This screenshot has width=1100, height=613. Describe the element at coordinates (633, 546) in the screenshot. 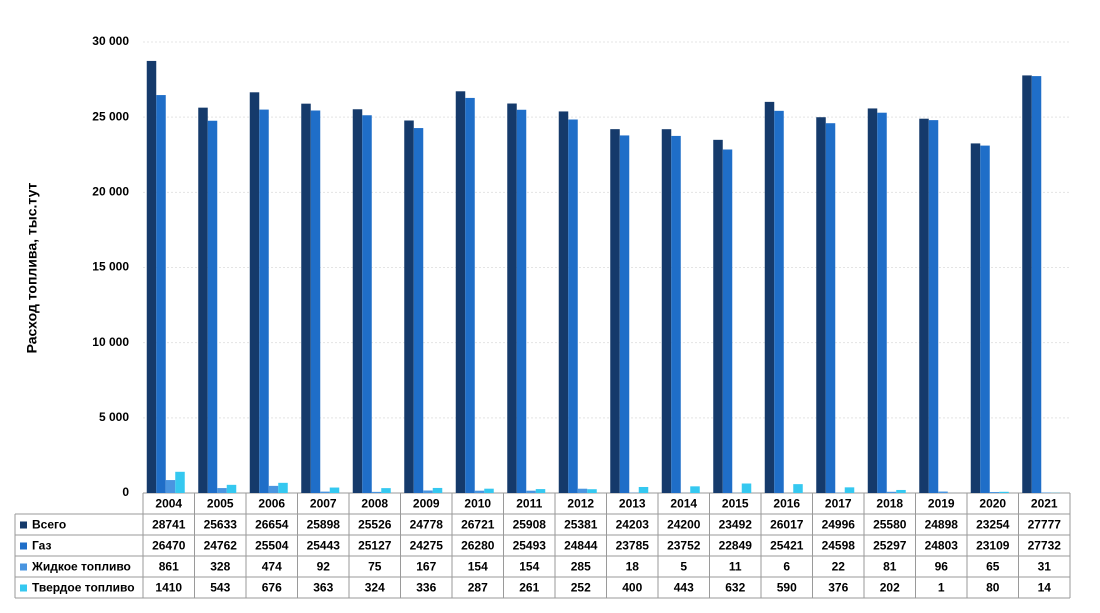

I see `table-value: 23785` at that location.